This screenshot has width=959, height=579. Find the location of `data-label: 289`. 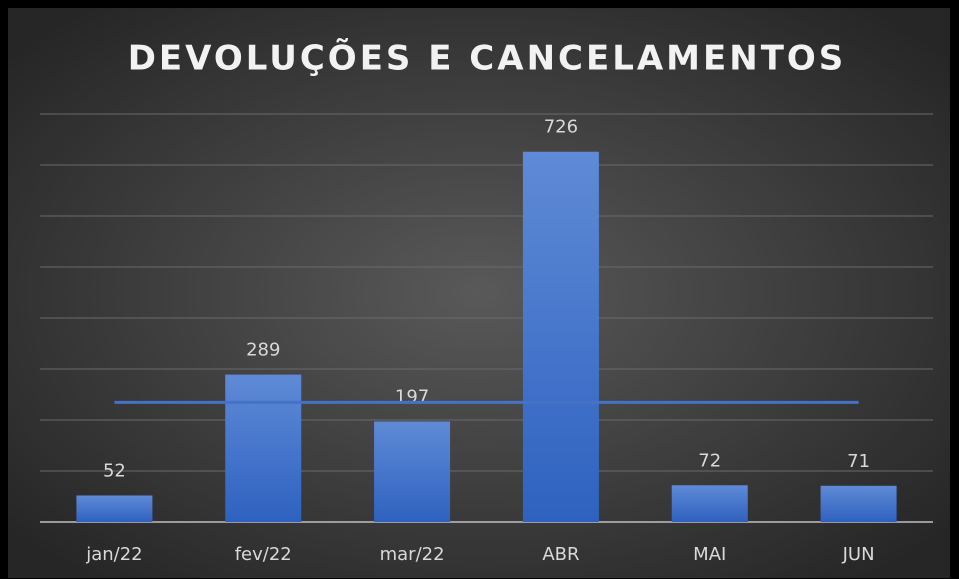

data-label: 289 is located at coordinates (263, 350).